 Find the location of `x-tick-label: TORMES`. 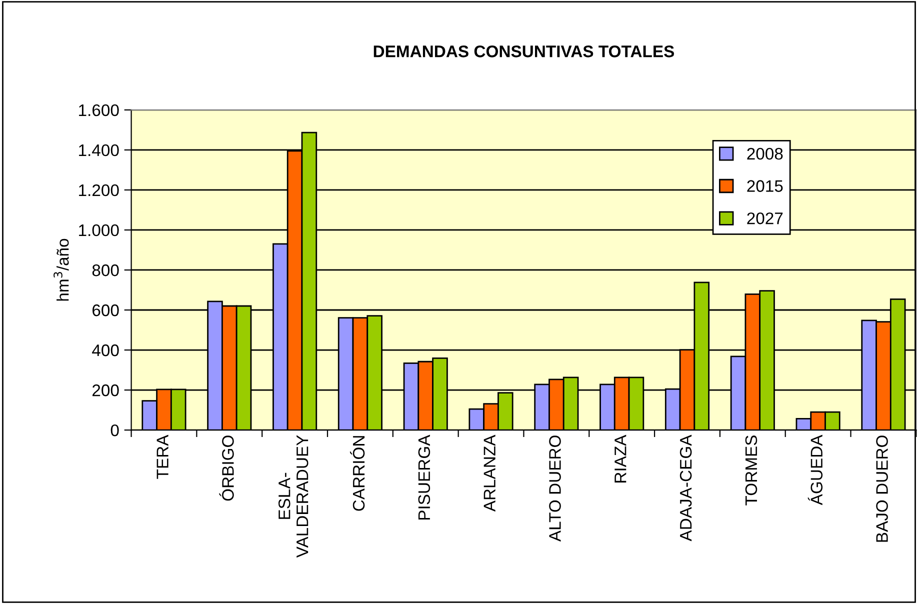

x-tick-label: TORMES is located at coordinates (751, 471).